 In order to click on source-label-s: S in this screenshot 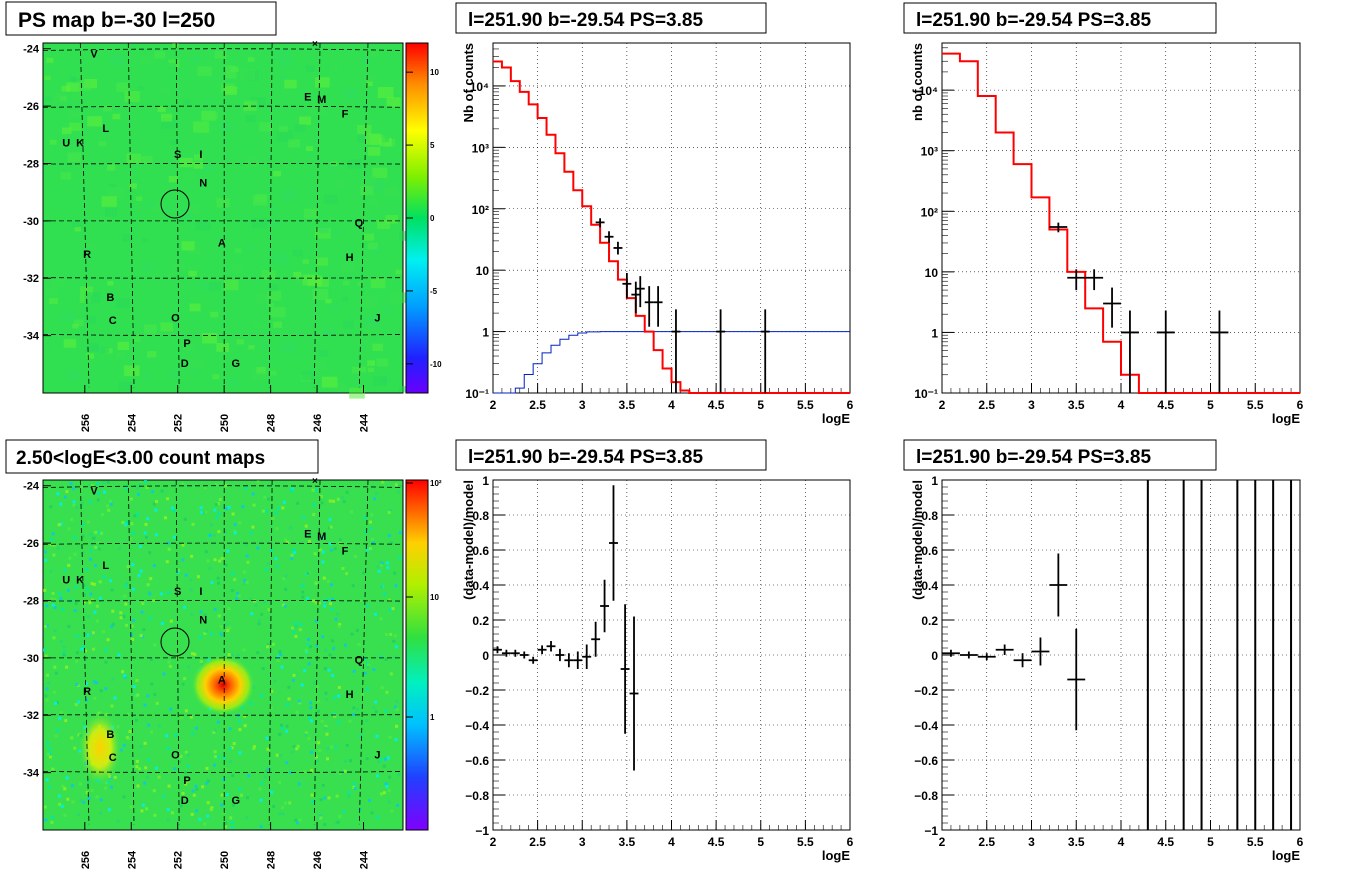, I will do `click(177, 155)`.